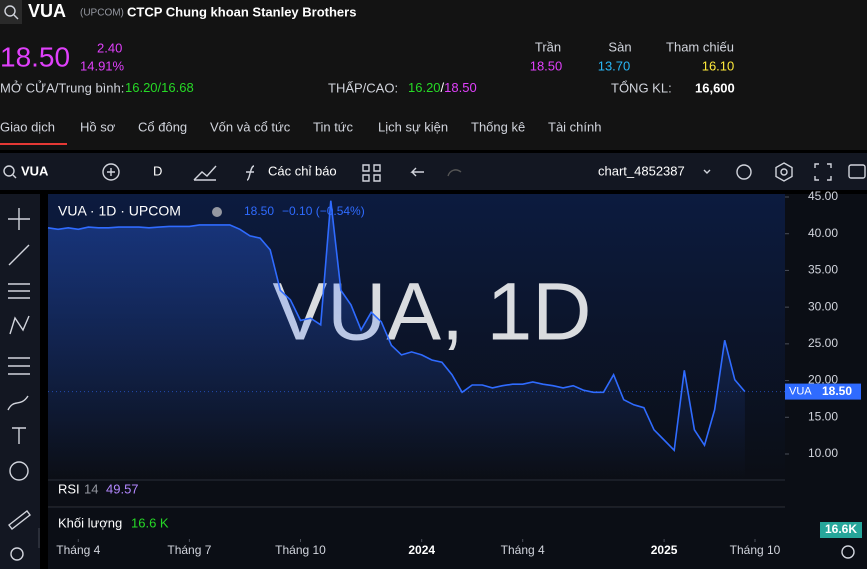  Describe the element at coordinates (718, 65) in the screenshot. I see `ref: 16.10` at that location.